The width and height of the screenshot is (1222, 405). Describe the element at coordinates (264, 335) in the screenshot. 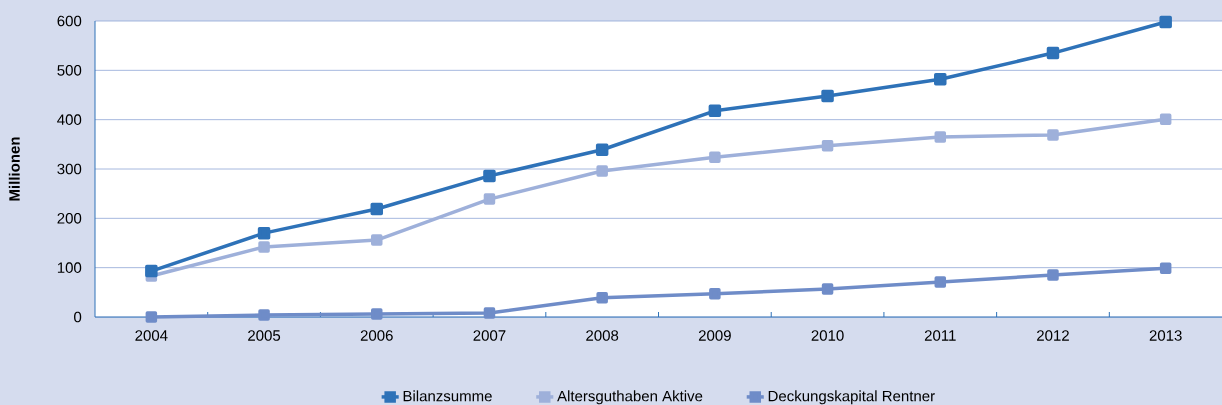

I see `x-tick-label: 2005` at that location.